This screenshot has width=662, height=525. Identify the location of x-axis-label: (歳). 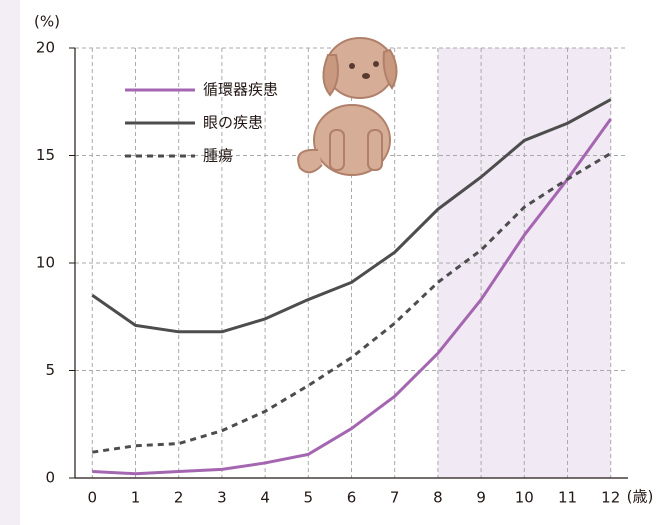
(640, 497).